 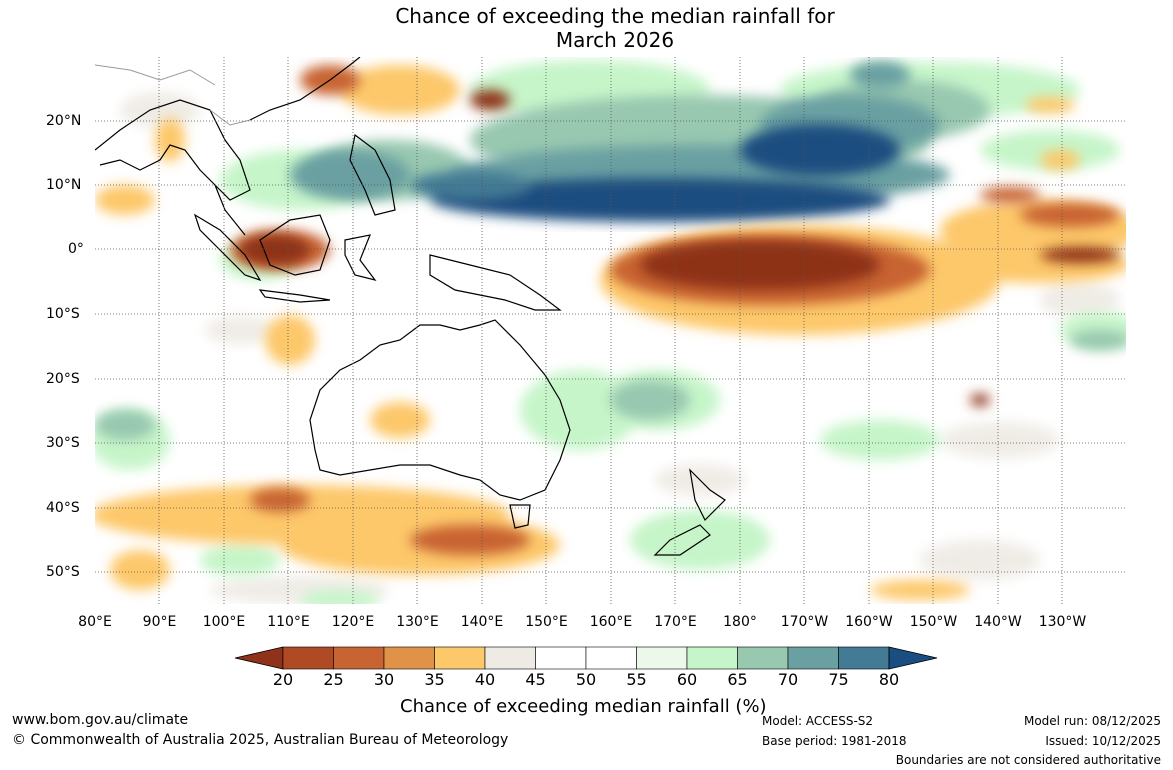 What do you see at coordinates (913, 658) in the screenshot?
I see `colorbar-extend-high` at bounding box center [913, 658].